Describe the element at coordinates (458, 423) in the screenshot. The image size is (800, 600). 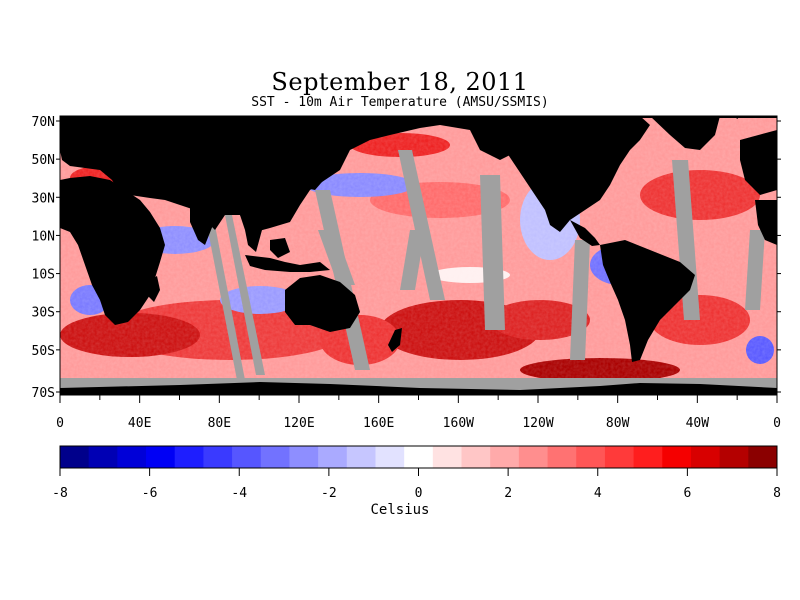
I see `lon-label: 160W` at that location.